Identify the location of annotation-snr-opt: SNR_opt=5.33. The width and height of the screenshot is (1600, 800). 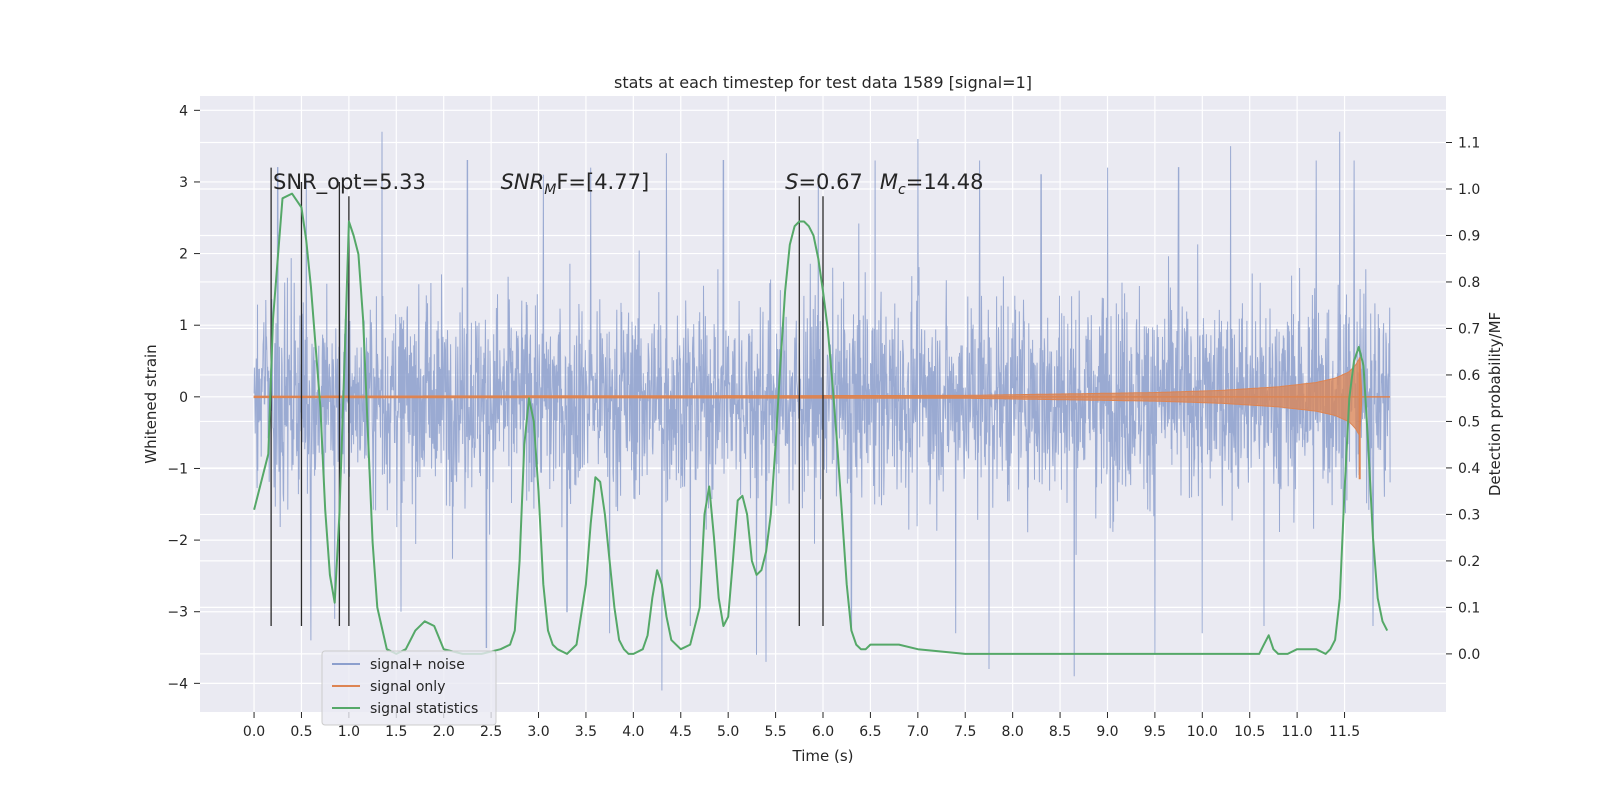
(349, 182).